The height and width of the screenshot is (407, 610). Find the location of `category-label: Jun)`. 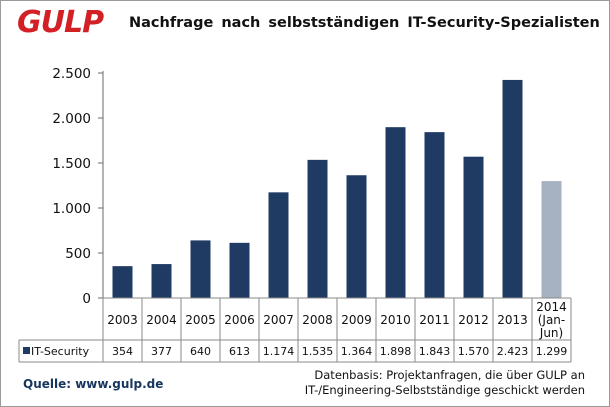

category-label: Jun) is located at coordinates (551, 333).